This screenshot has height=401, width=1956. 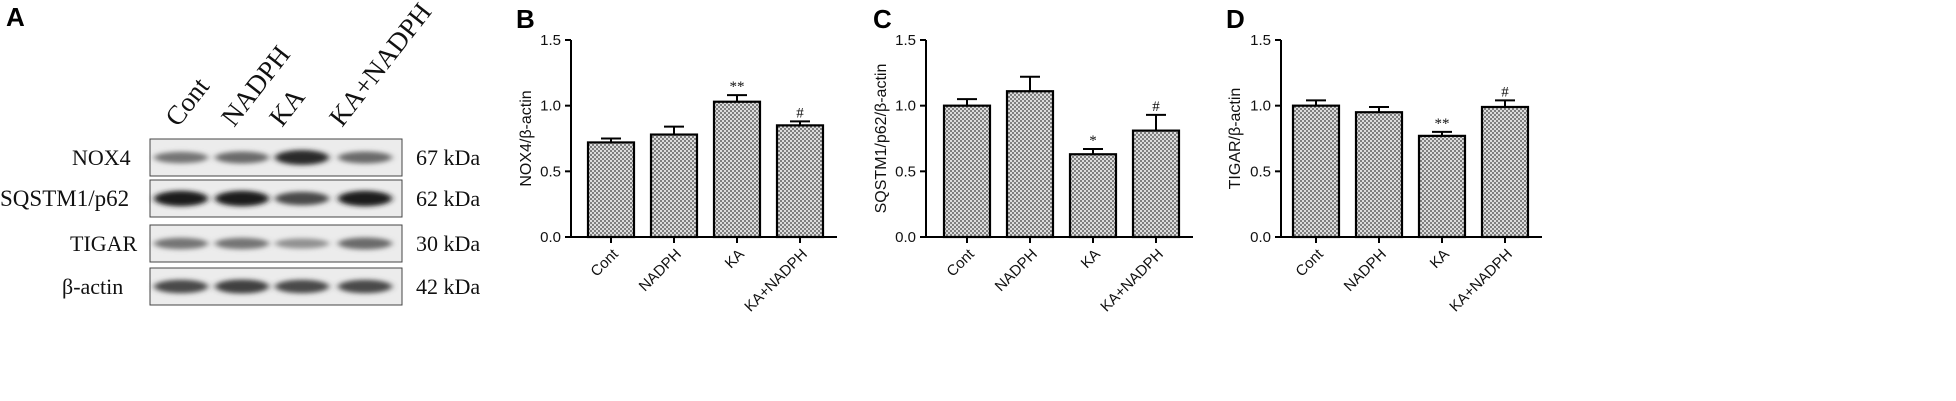 What do you see at coordinates (380, 66) in the screenshot?
I see `lane-label: KA+NADPH` at bounding box center [380, 66].